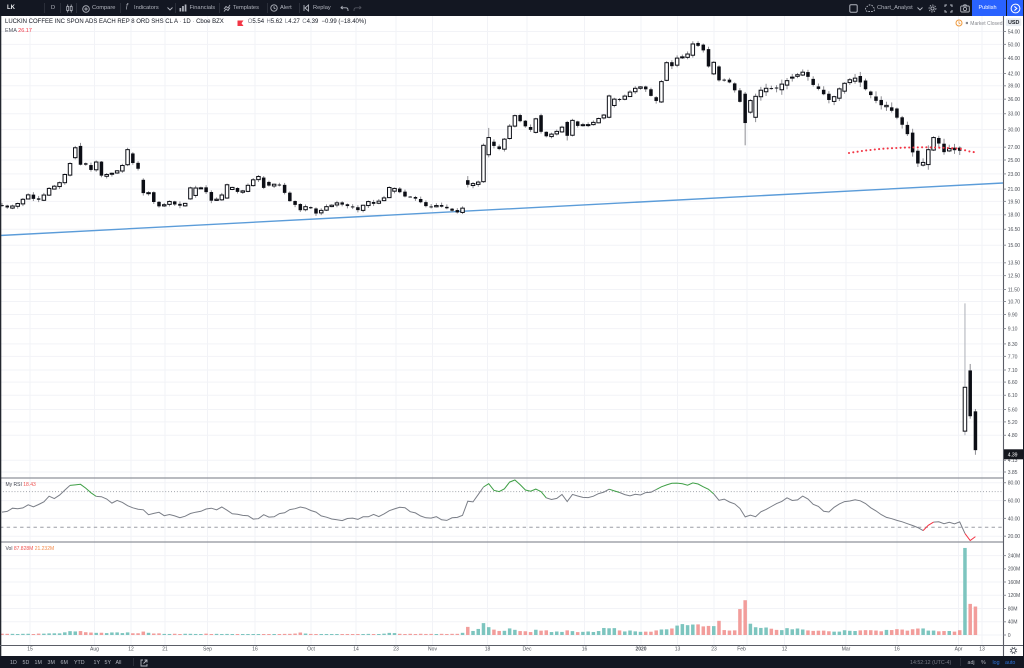 This screenshot has width=1024, height=668. I want to click on svg-text: 16.50, so click(1014, 230).